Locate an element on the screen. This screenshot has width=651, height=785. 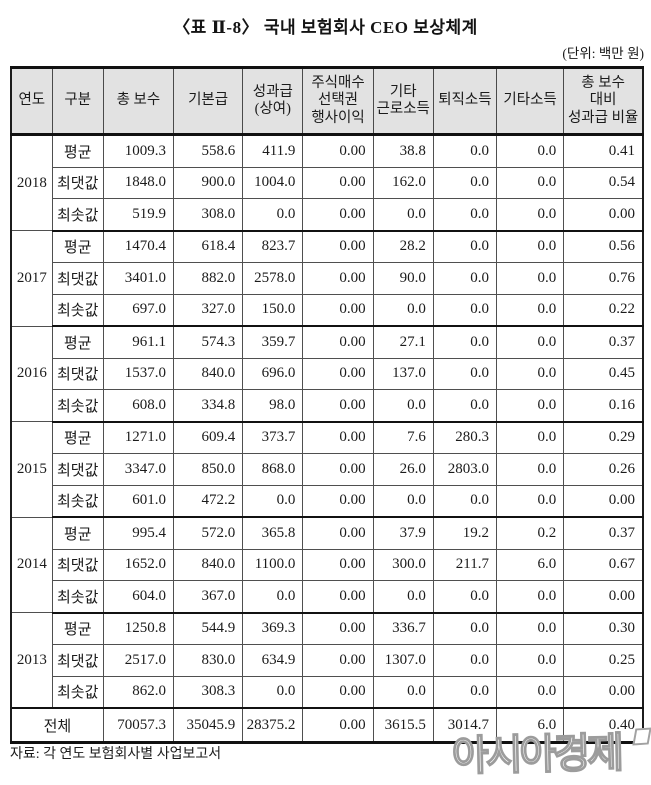
value-cell: 19.2 is located at coordinates (465, 533).